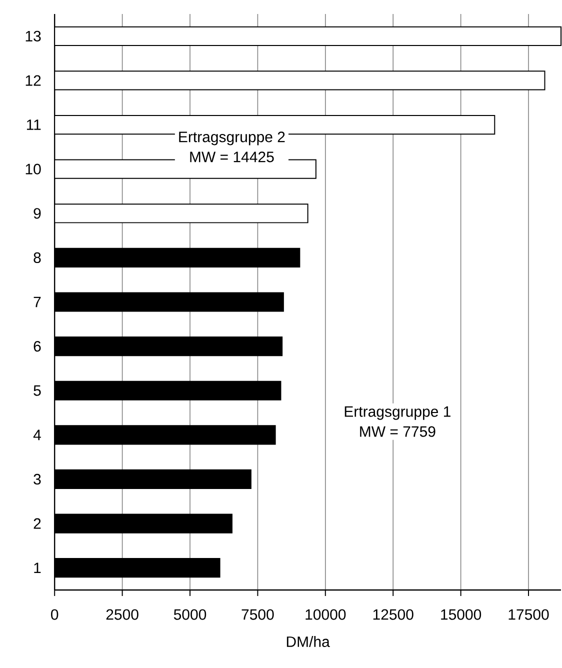 This screenshot has width=562, height=668. I want to click on x-tick-label: 12500, so click(394, 614).